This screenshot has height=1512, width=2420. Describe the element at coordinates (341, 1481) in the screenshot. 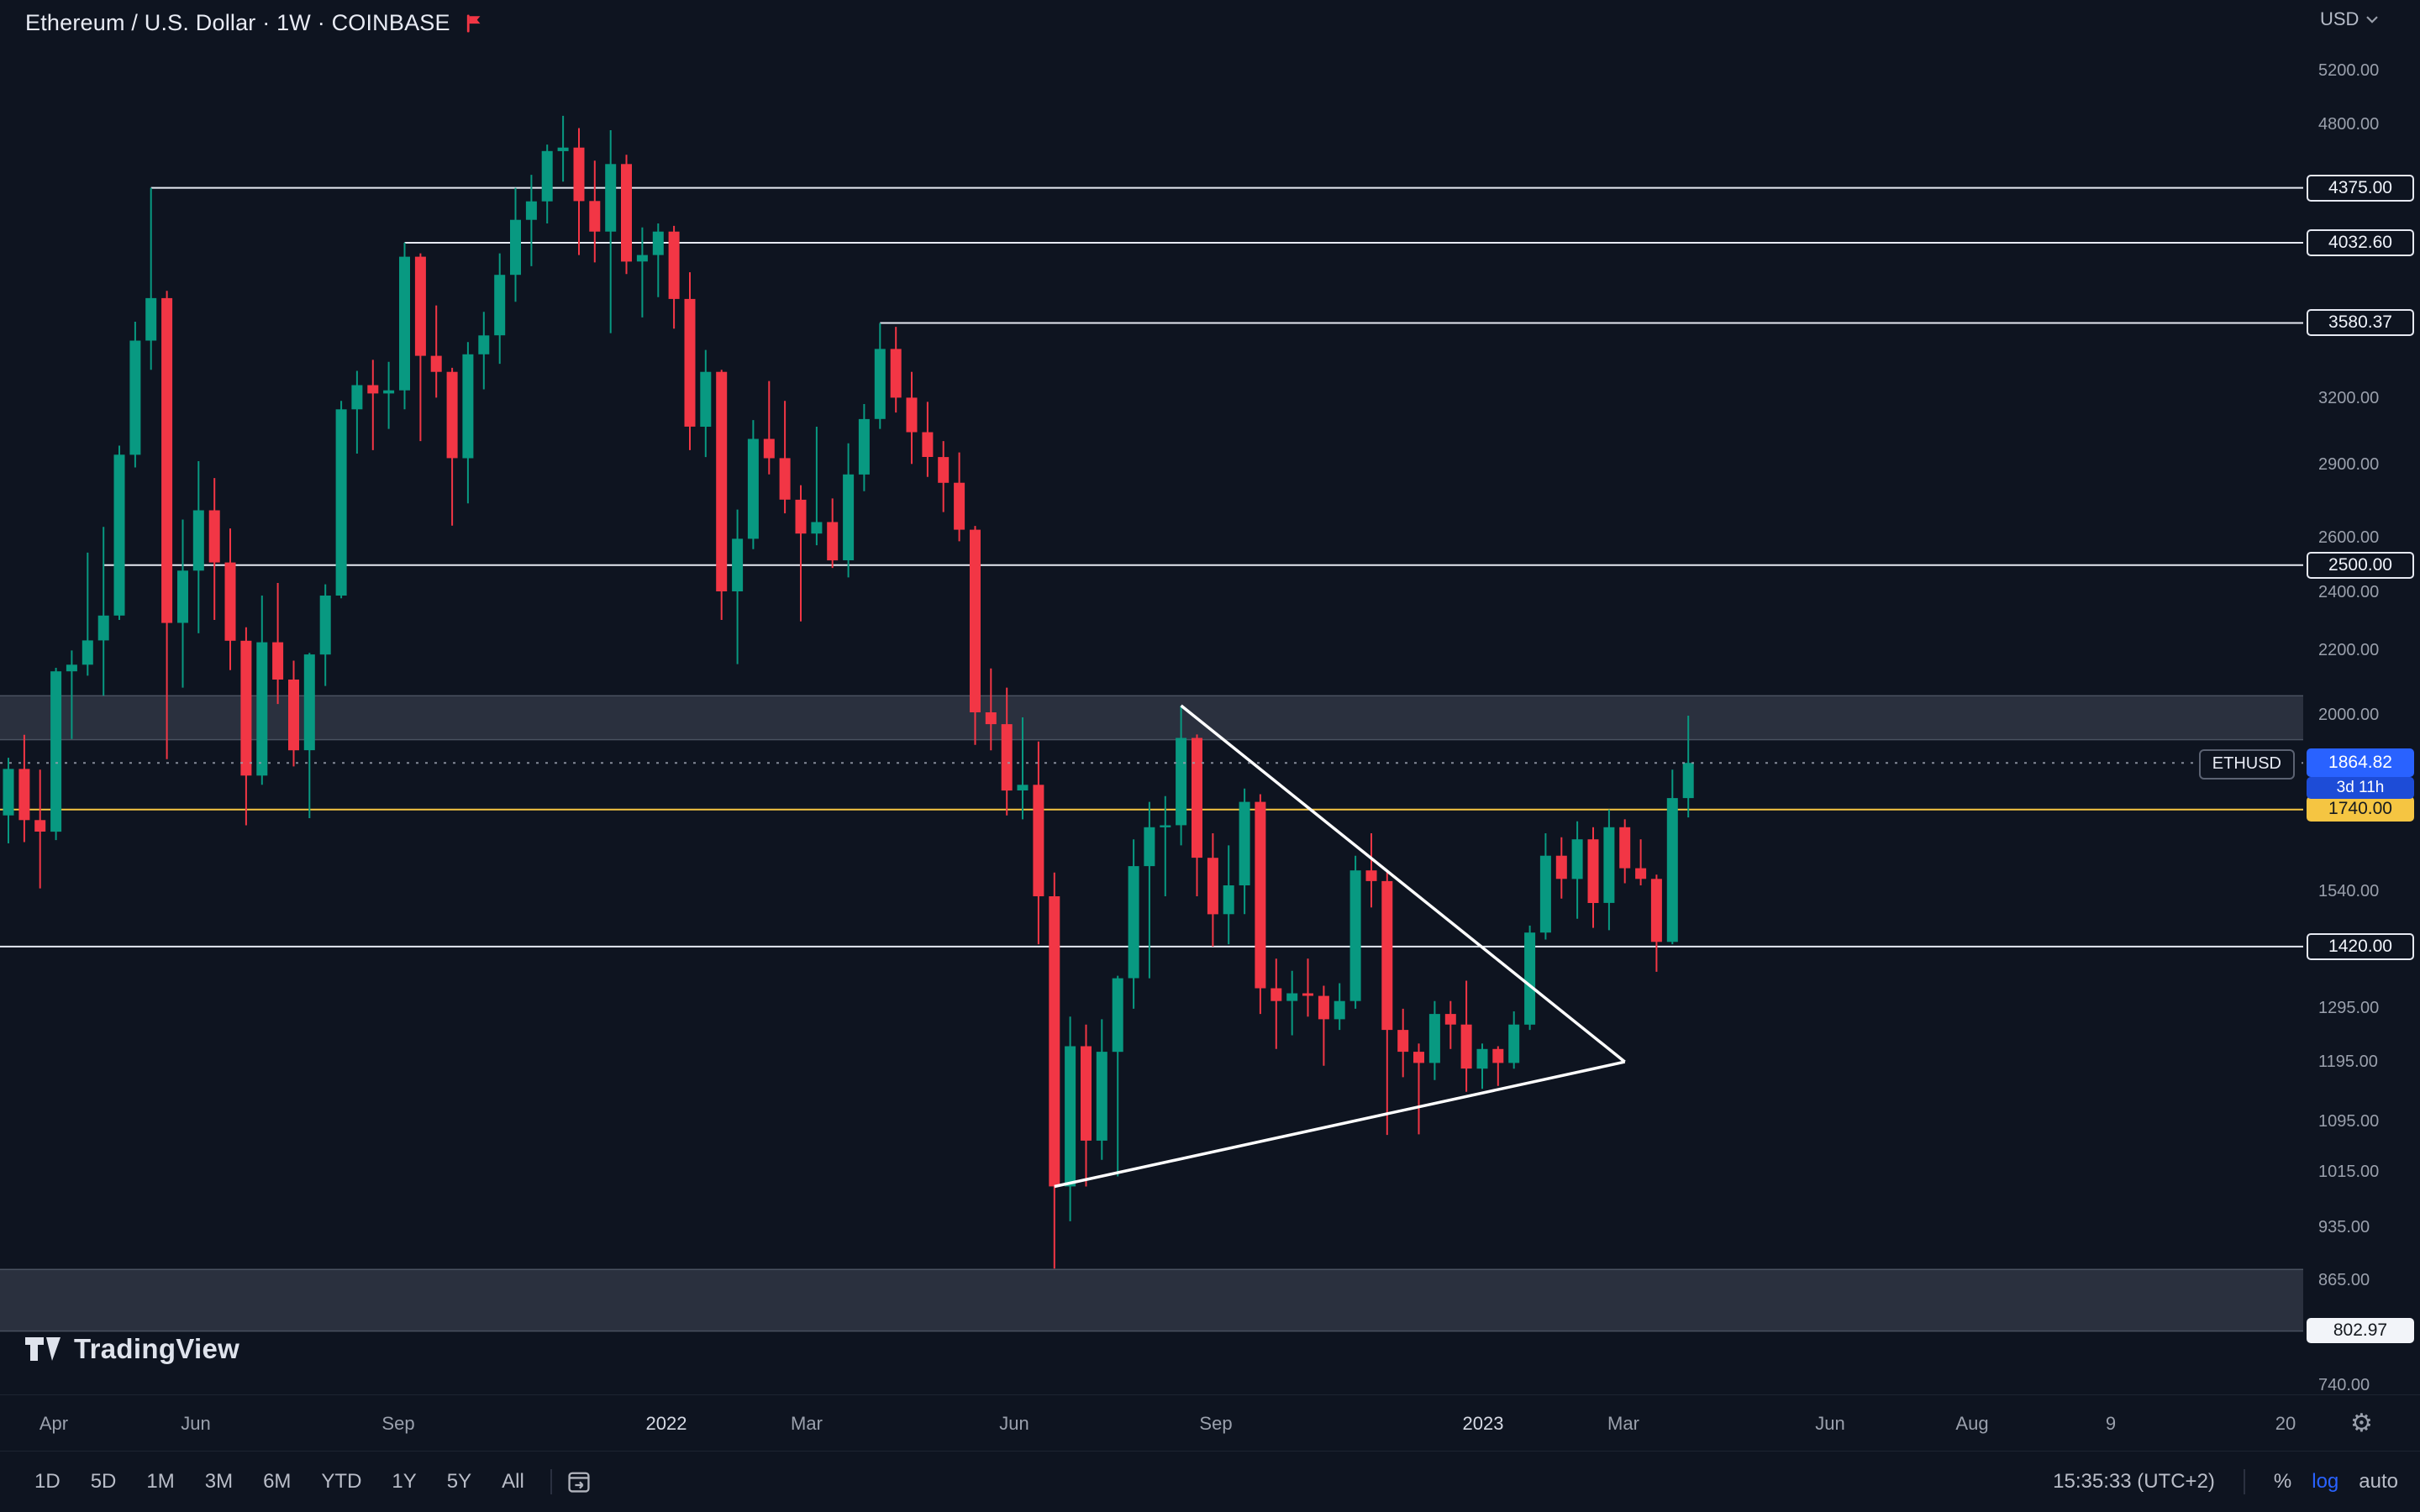

I see `range-button-ytd: YTD` at that location.